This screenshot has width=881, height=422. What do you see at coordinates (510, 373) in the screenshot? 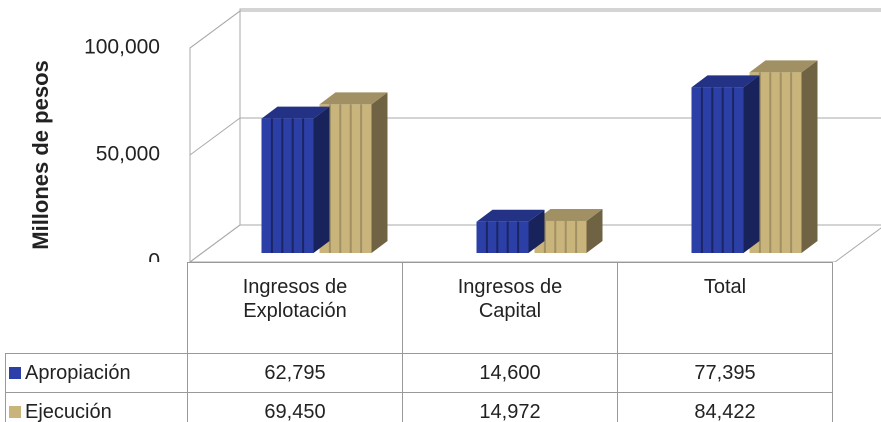
I see `value-cell: 14,600` at bounding box center [510, 373].